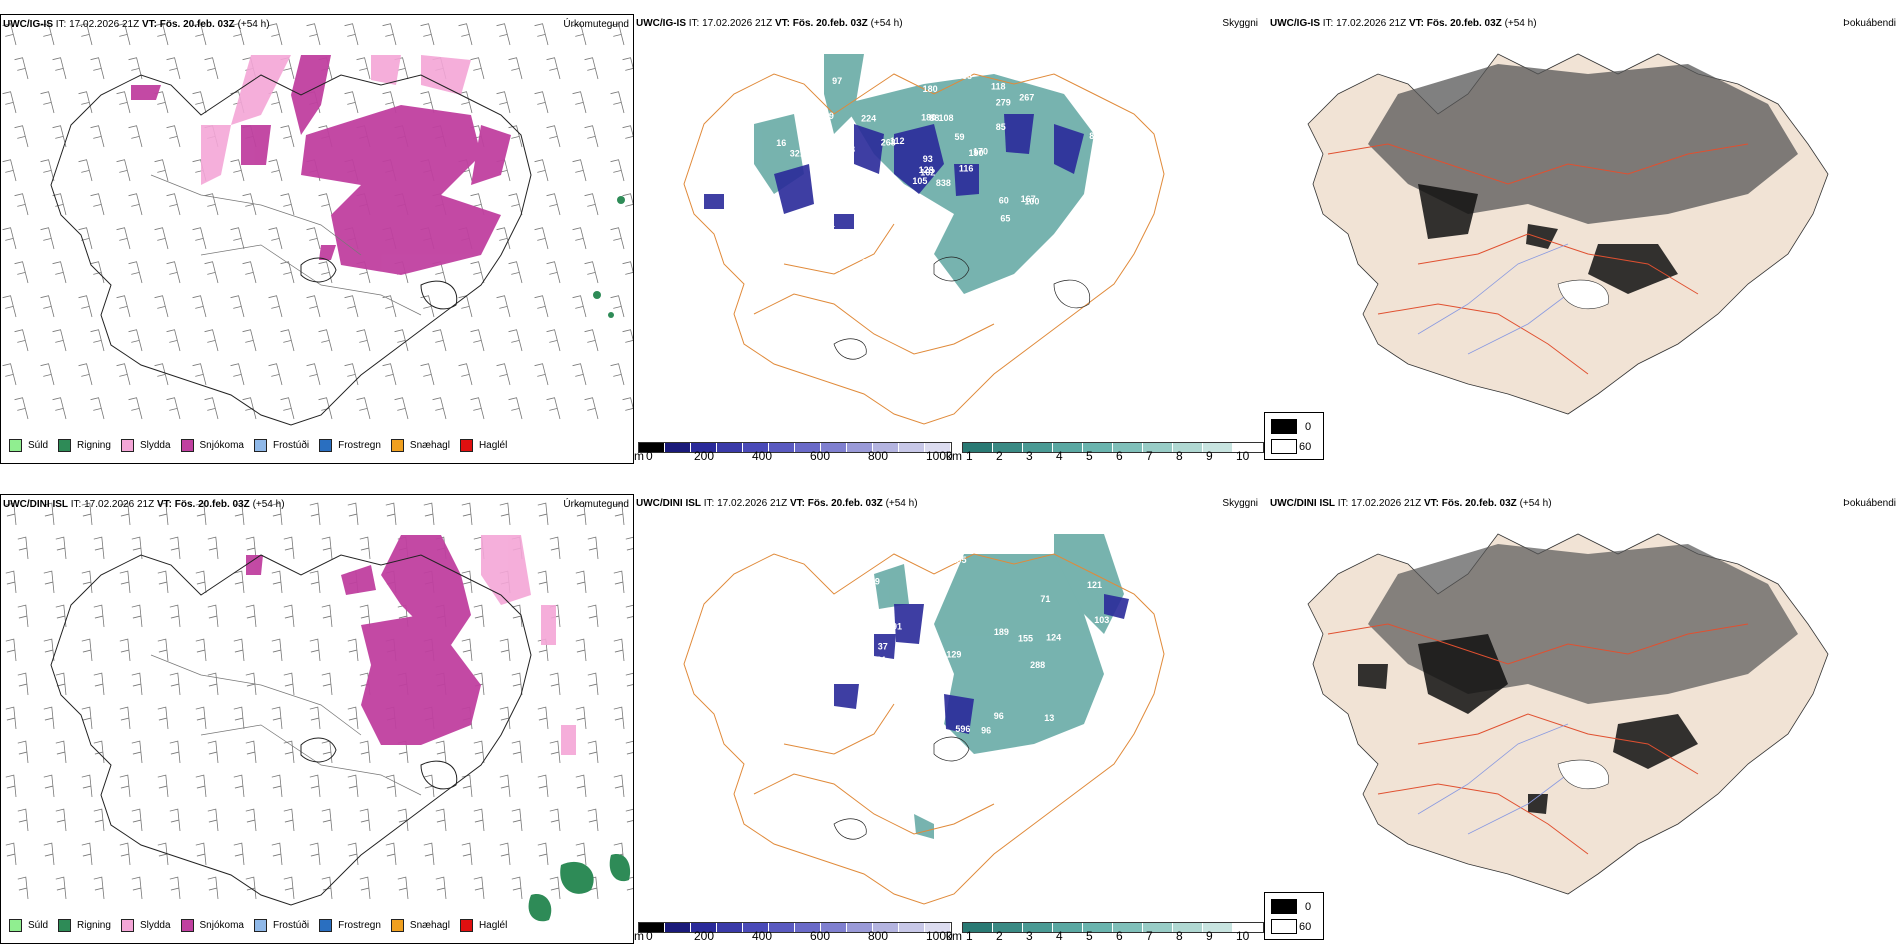 This screenshot has width=1900, height=950. What do you see at coordinates (826, 116) in the screenshot?
I see `cloud-base-value: 189` at bounding box center [826, 116].